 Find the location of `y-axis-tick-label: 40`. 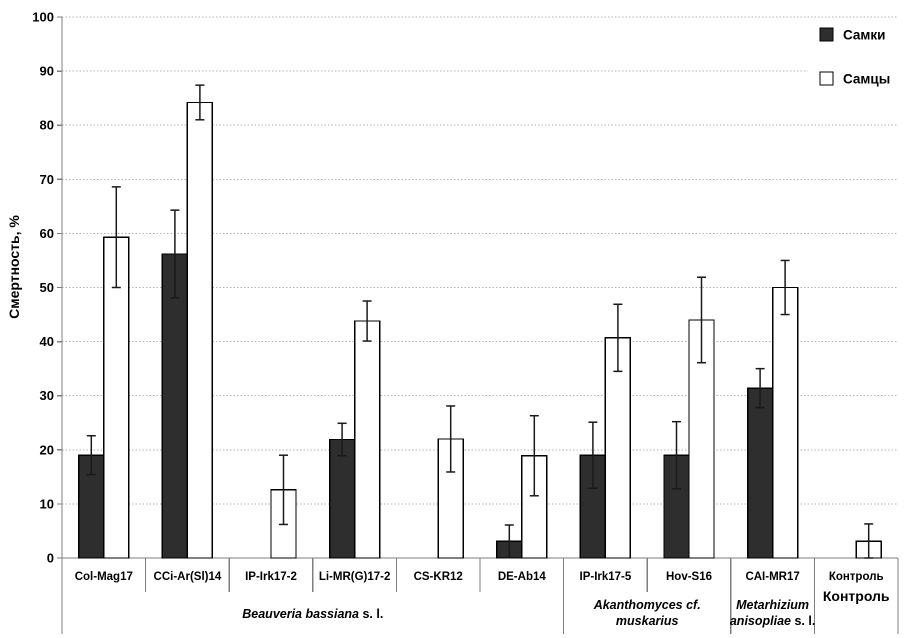

y-axis-tick-label: 40 is located at coordinates (47, 341).